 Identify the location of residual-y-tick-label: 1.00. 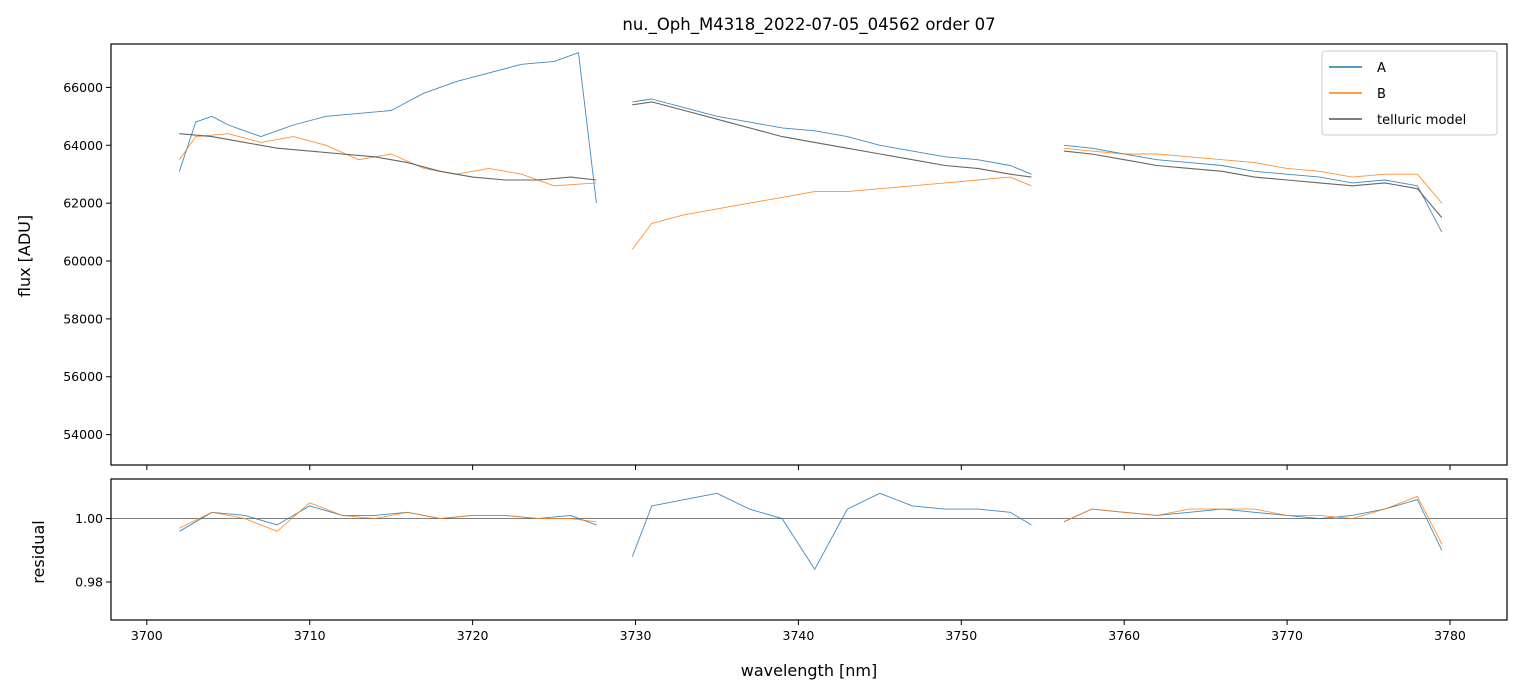
(89, 518).